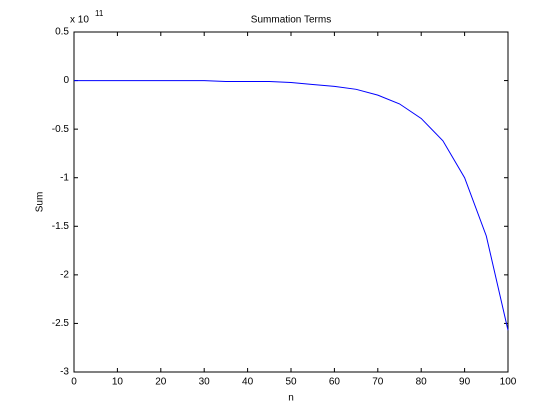 This screenshot has width=560, height=420. Describe the element at coordinates (161, 382) in the screenshot. I see `x-tick-label: 20` at that location.